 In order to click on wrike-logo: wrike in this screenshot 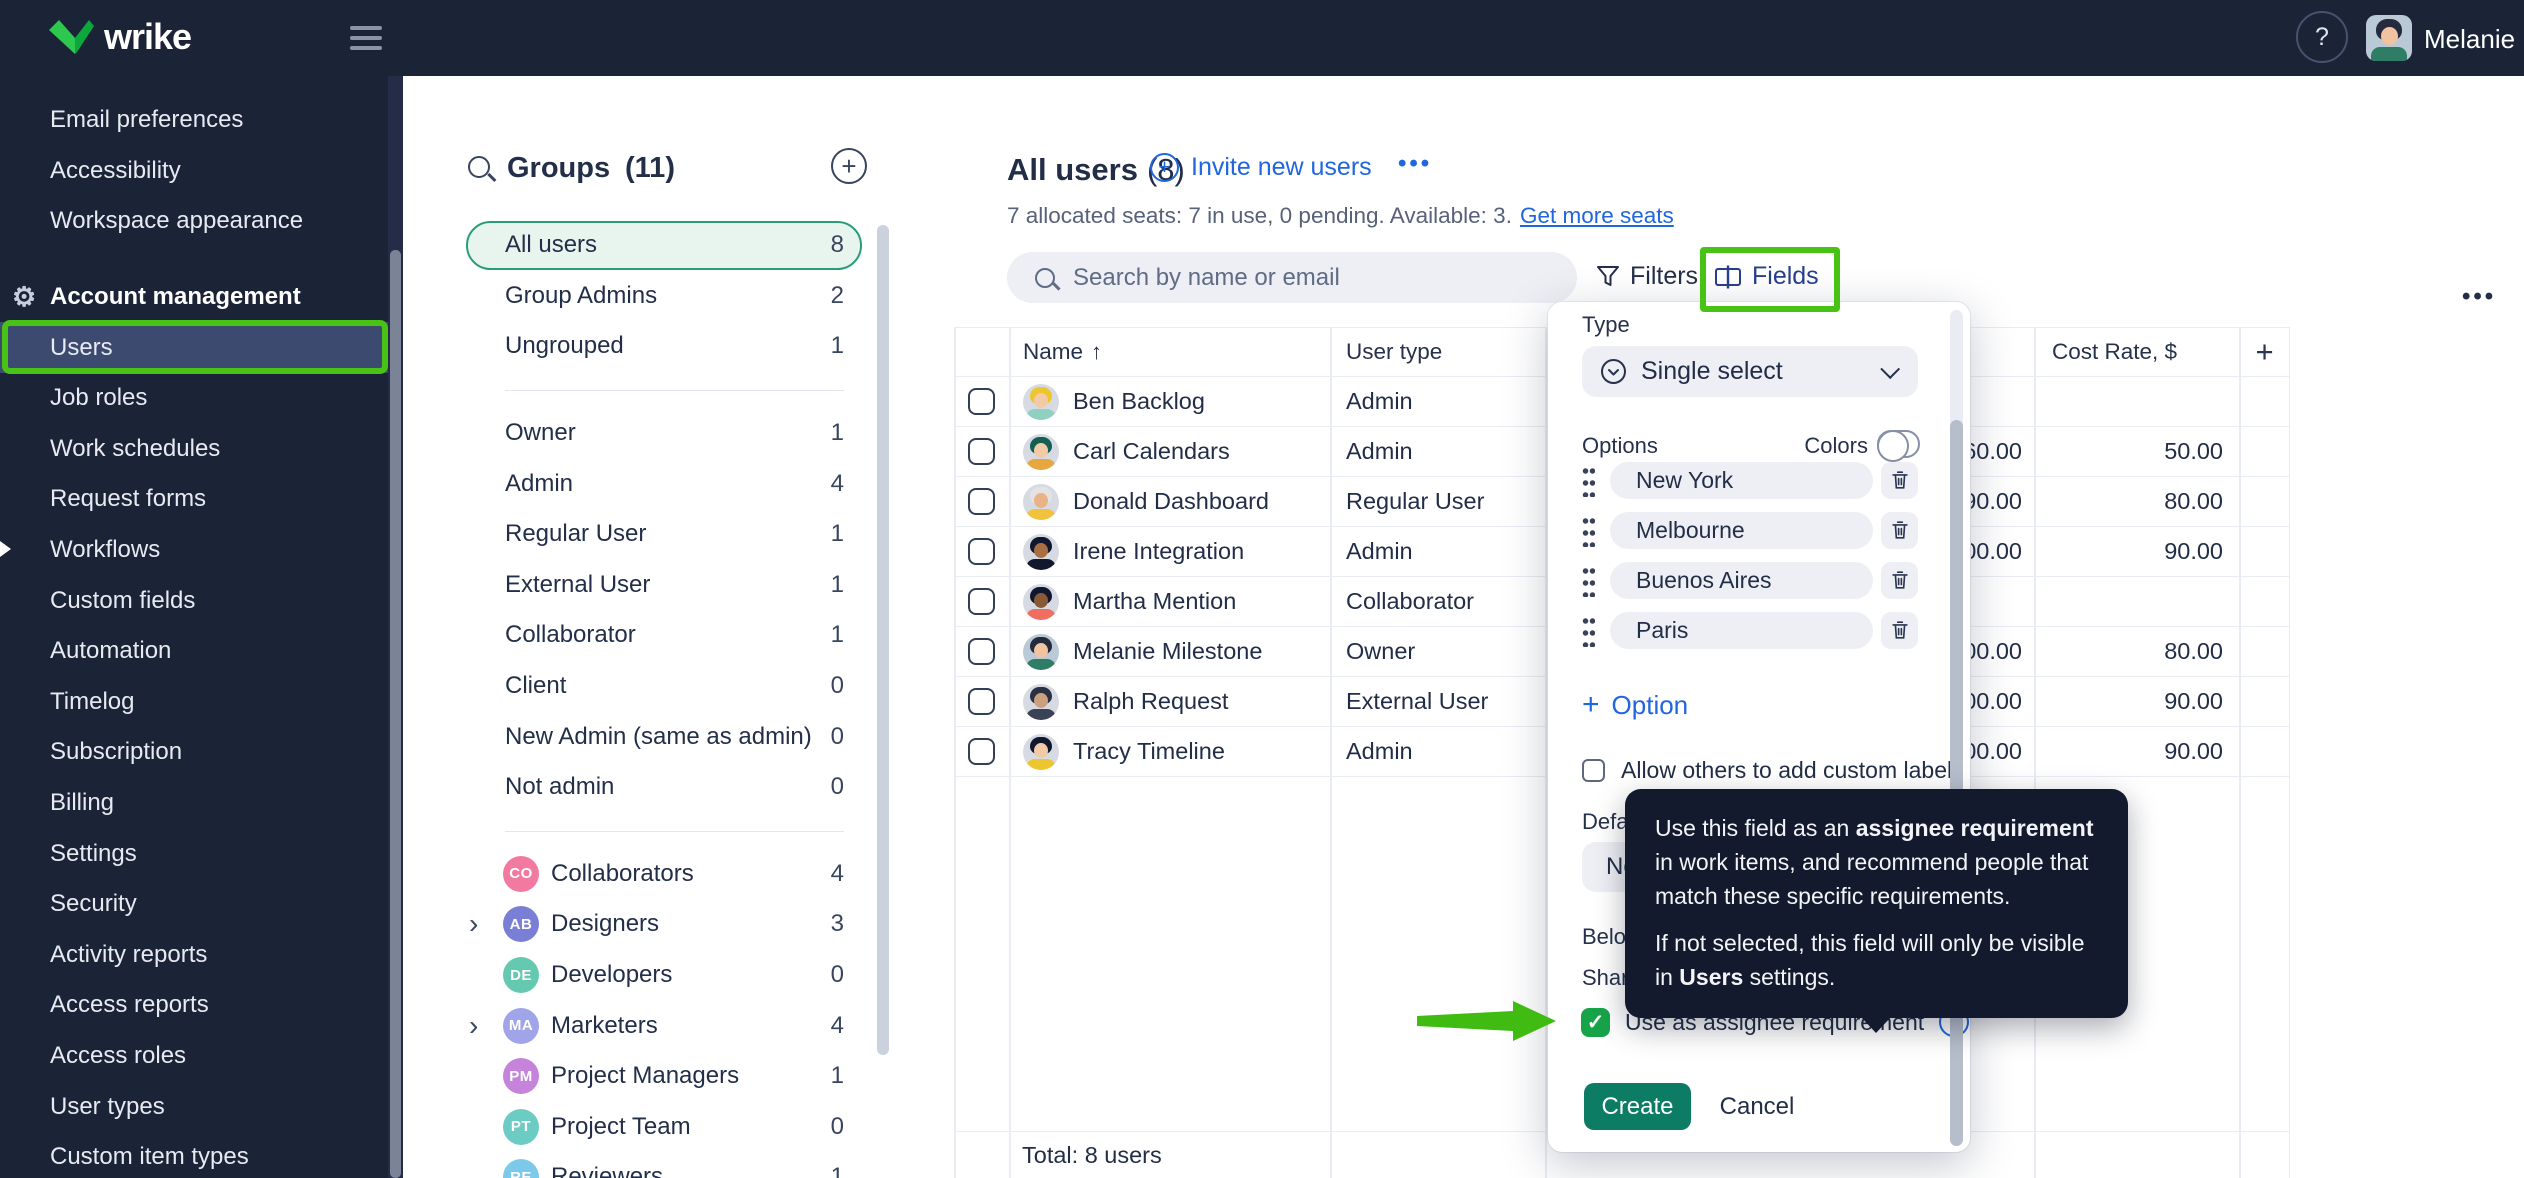, I will do `click(120, 37)`.